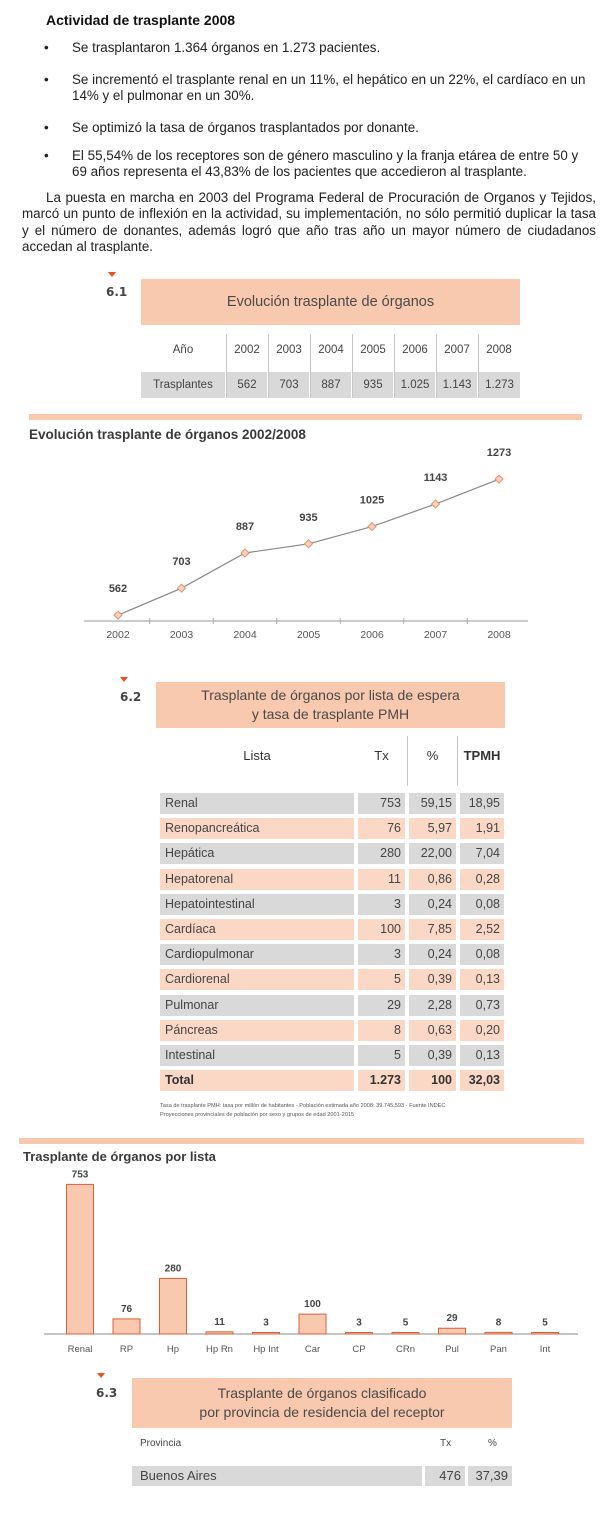  What do you see at coordinates (117, 292) in the screenshot?
I see `table-number: 6.1` at bounding box center [117, 292].